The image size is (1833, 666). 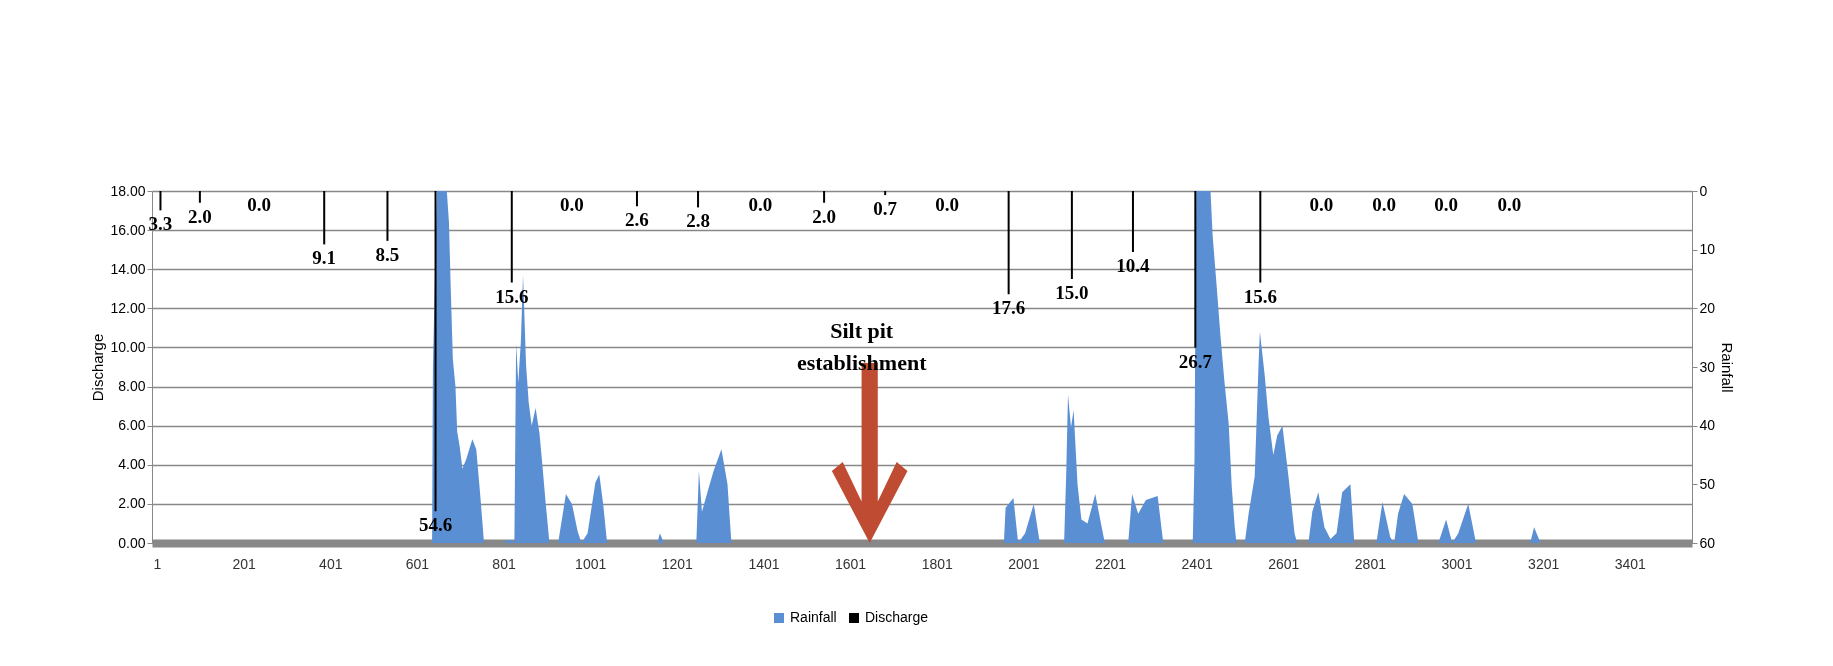 What do you see at coordinates (1197, 563) in the screenshot?
I see `x-tick-label: 2401` at bounding box center [1197, 563].